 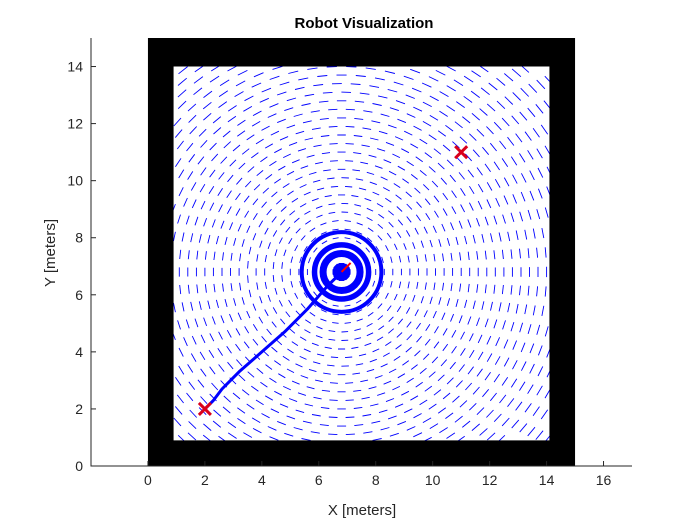 What do you see at coordinates (364, 23) in the screenshot?
I see `chart-title: Robot Visualization` at bounding box center [364, 23].